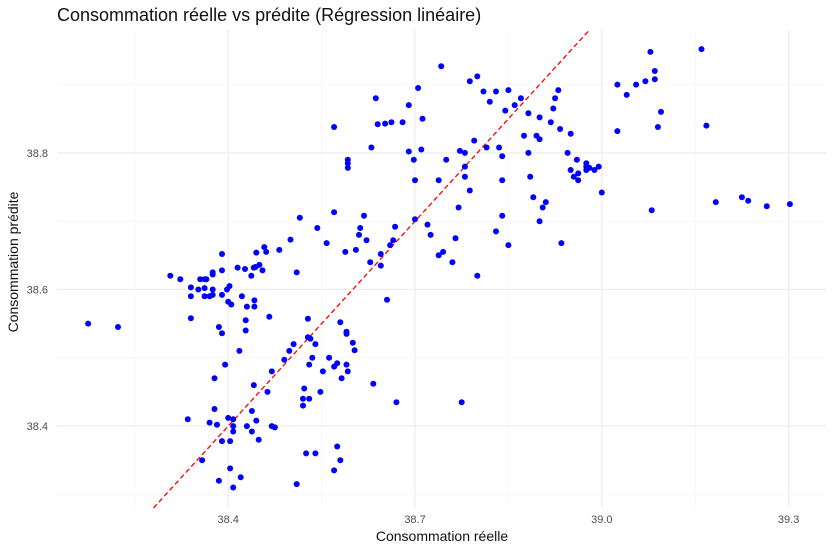 The width and height of the screenshot is (834, 551). Describe the element at coordinates (37, 290) in the screenshot. I see `y-tick-label: 38.6` at that location.